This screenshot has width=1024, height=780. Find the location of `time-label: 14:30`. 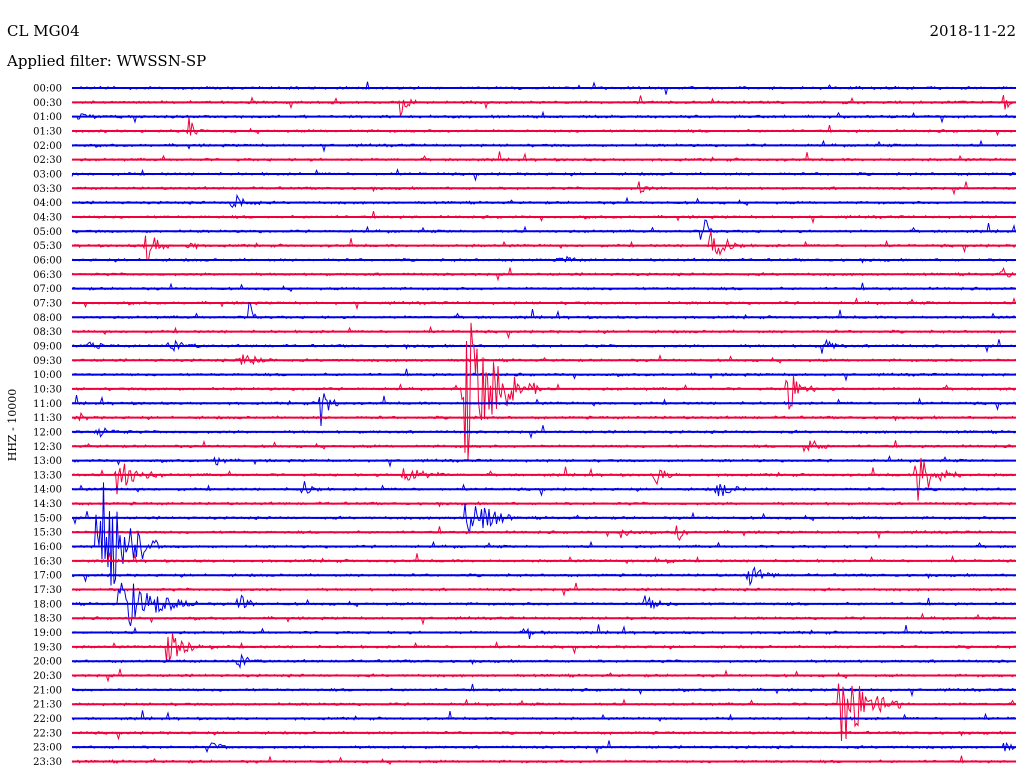

time-label: 14:30 is located at coordinates (47, 504).